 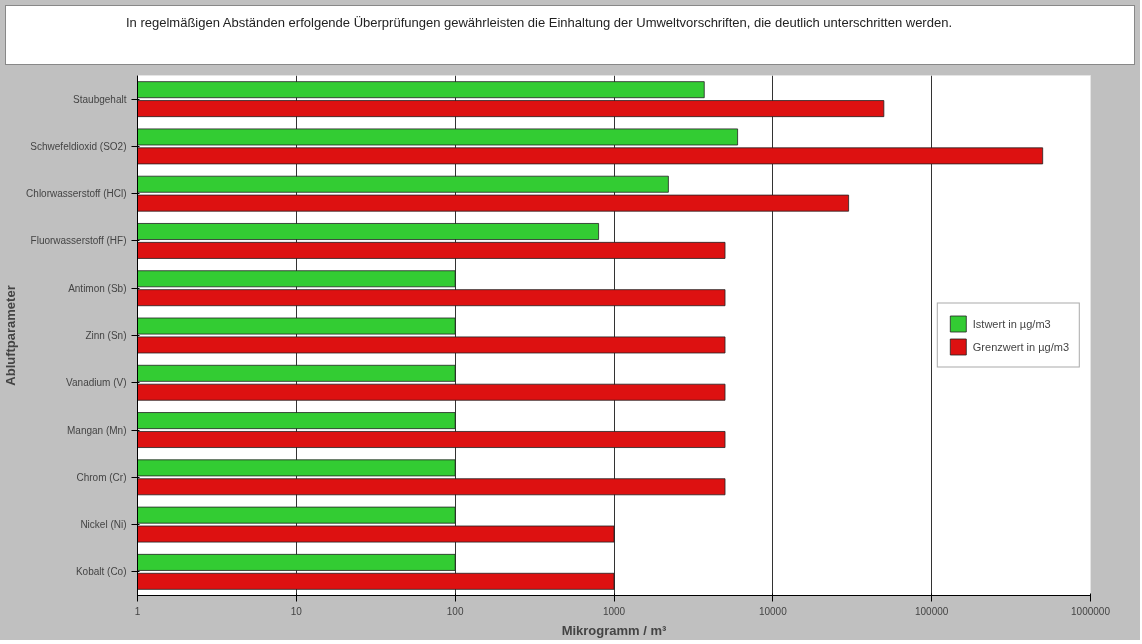 What do you see at coordinates (101, 477) in the screenshot?
I see `y-tick-label: Chrom (Cr)` at bounding box center [101, 477].